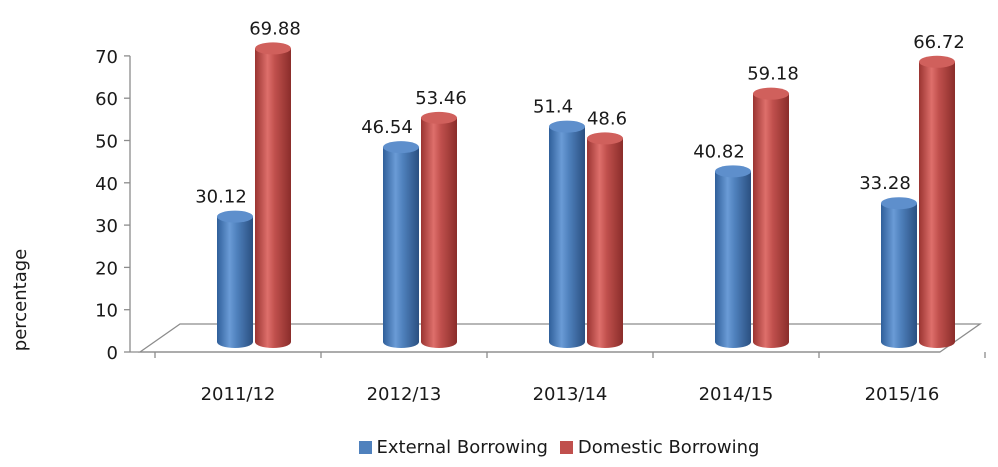 The image size is (998, 467). Describe the element at coordinates (106, 142) in the screenshot. I see `y-tick-label: 50` at that location.